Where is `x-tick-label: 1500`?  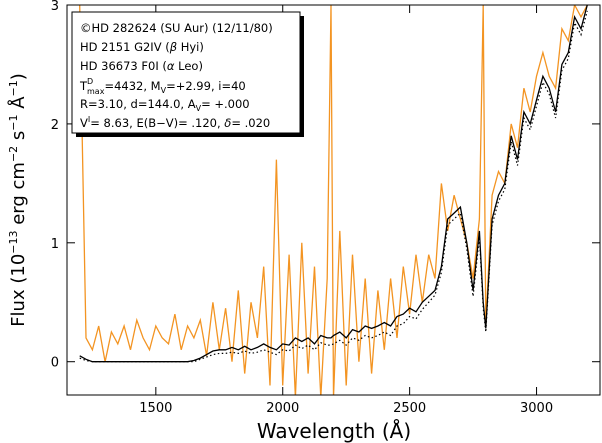
x-tick-label: 1500 is located at coordinates (155, 408).